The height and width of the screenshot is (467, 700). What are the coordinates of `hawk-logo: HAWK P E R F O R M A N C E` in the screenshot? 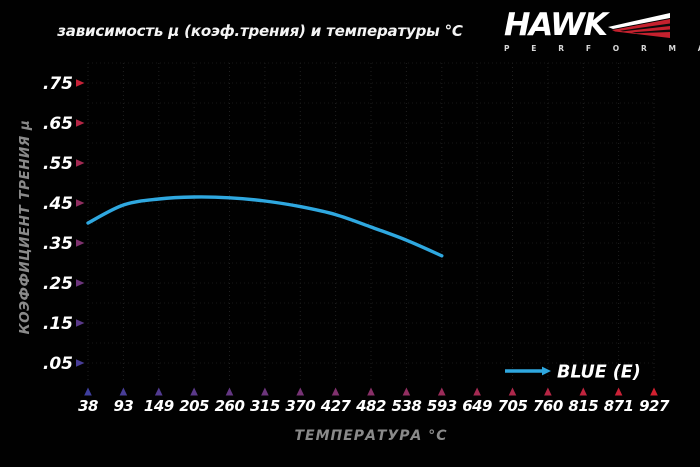 It's located at (602, 30).